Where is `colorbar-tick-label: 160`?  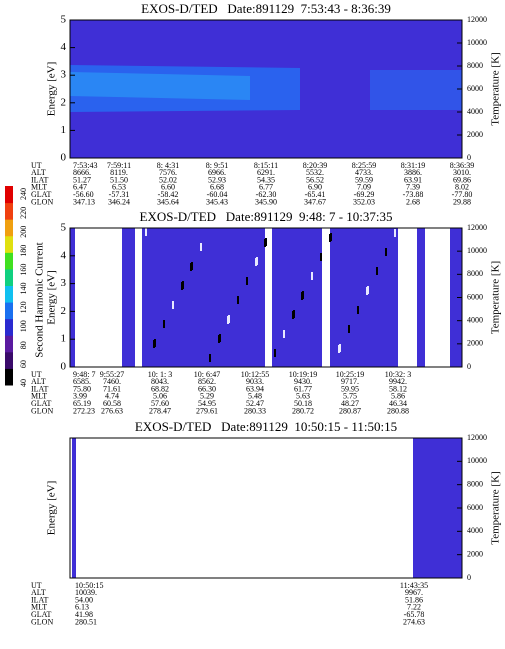 colorbar-tick-label: 160 is located at coordinates (23, 270).